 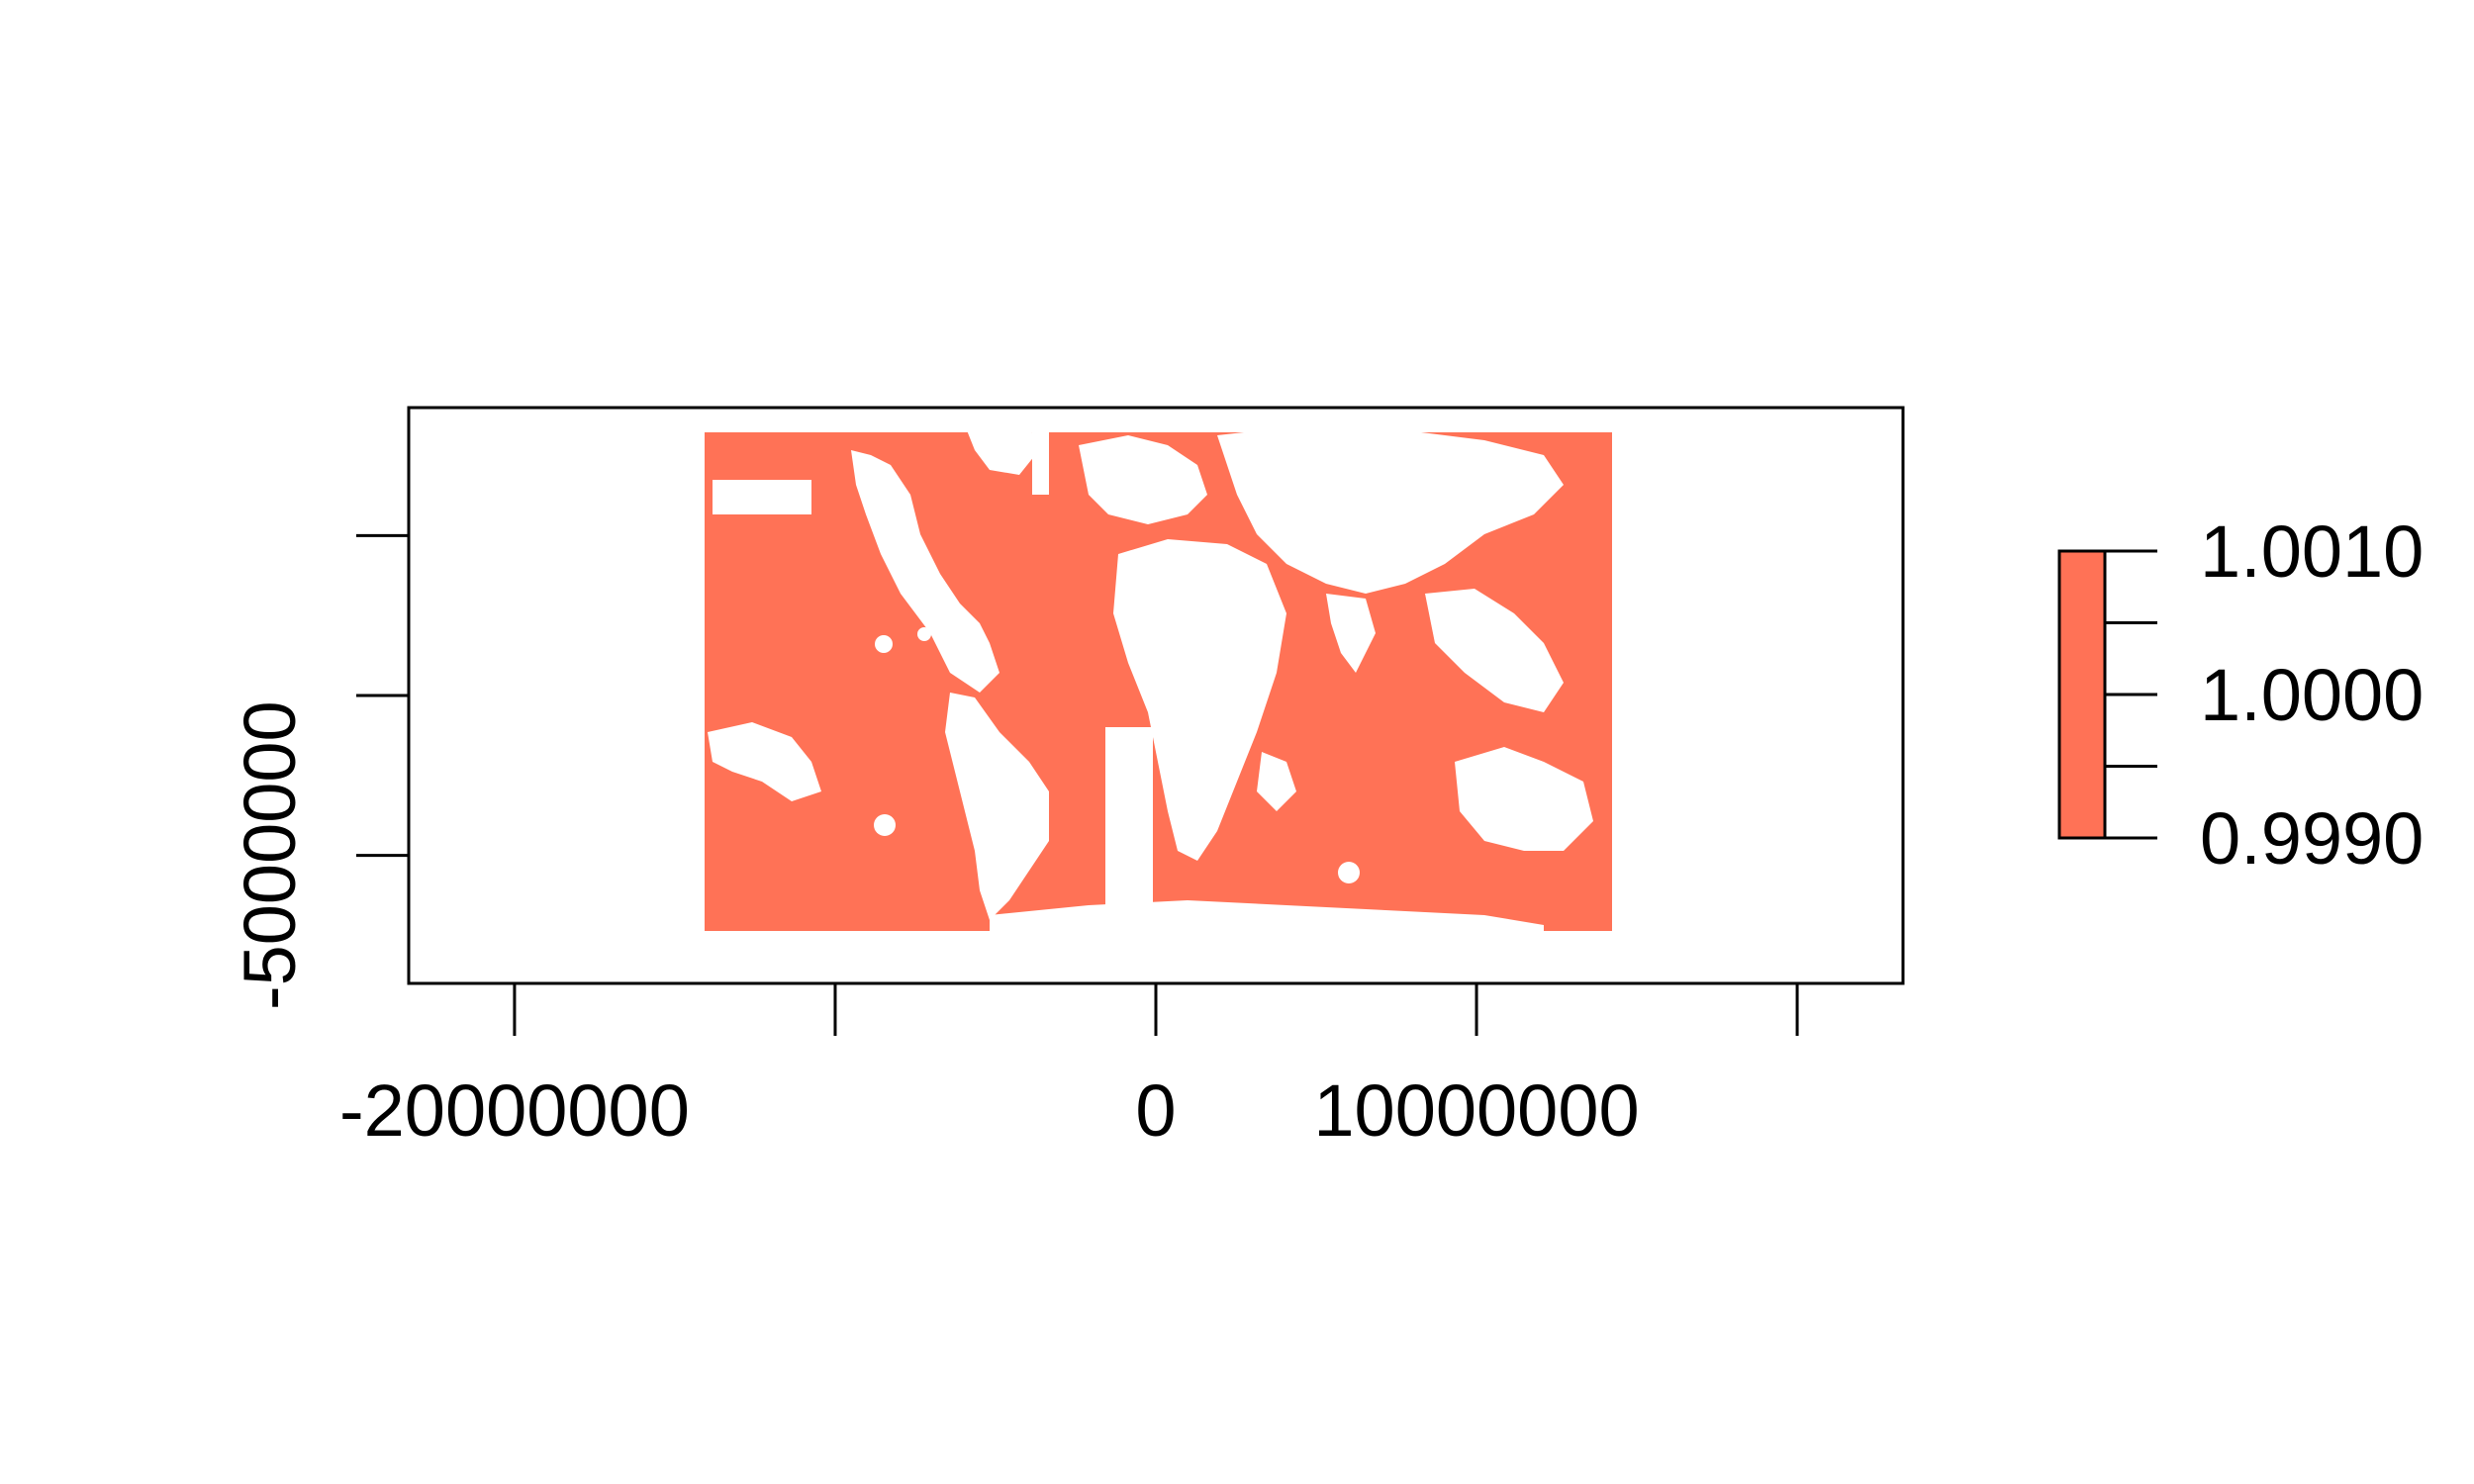 I want to click on land-shape-madagascar, so click(x=1276, y=781).